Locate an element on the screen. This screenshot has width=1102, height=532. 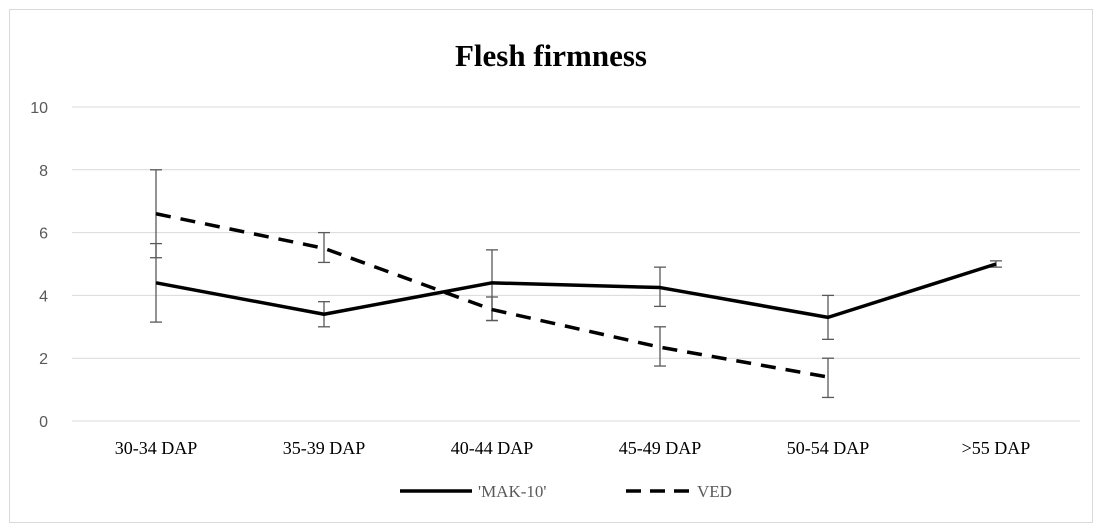
y-tick-label: 0 is located at coordinates (43, 422).